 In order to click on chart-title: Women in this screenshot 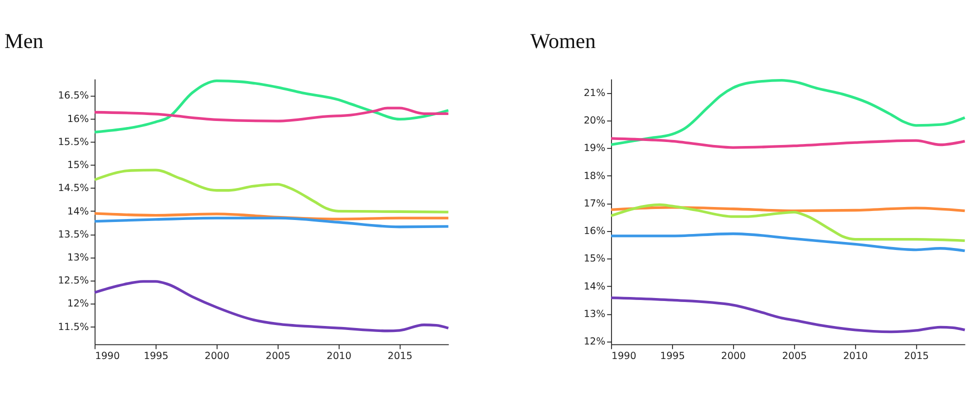, I will do `click(563, 41)`.